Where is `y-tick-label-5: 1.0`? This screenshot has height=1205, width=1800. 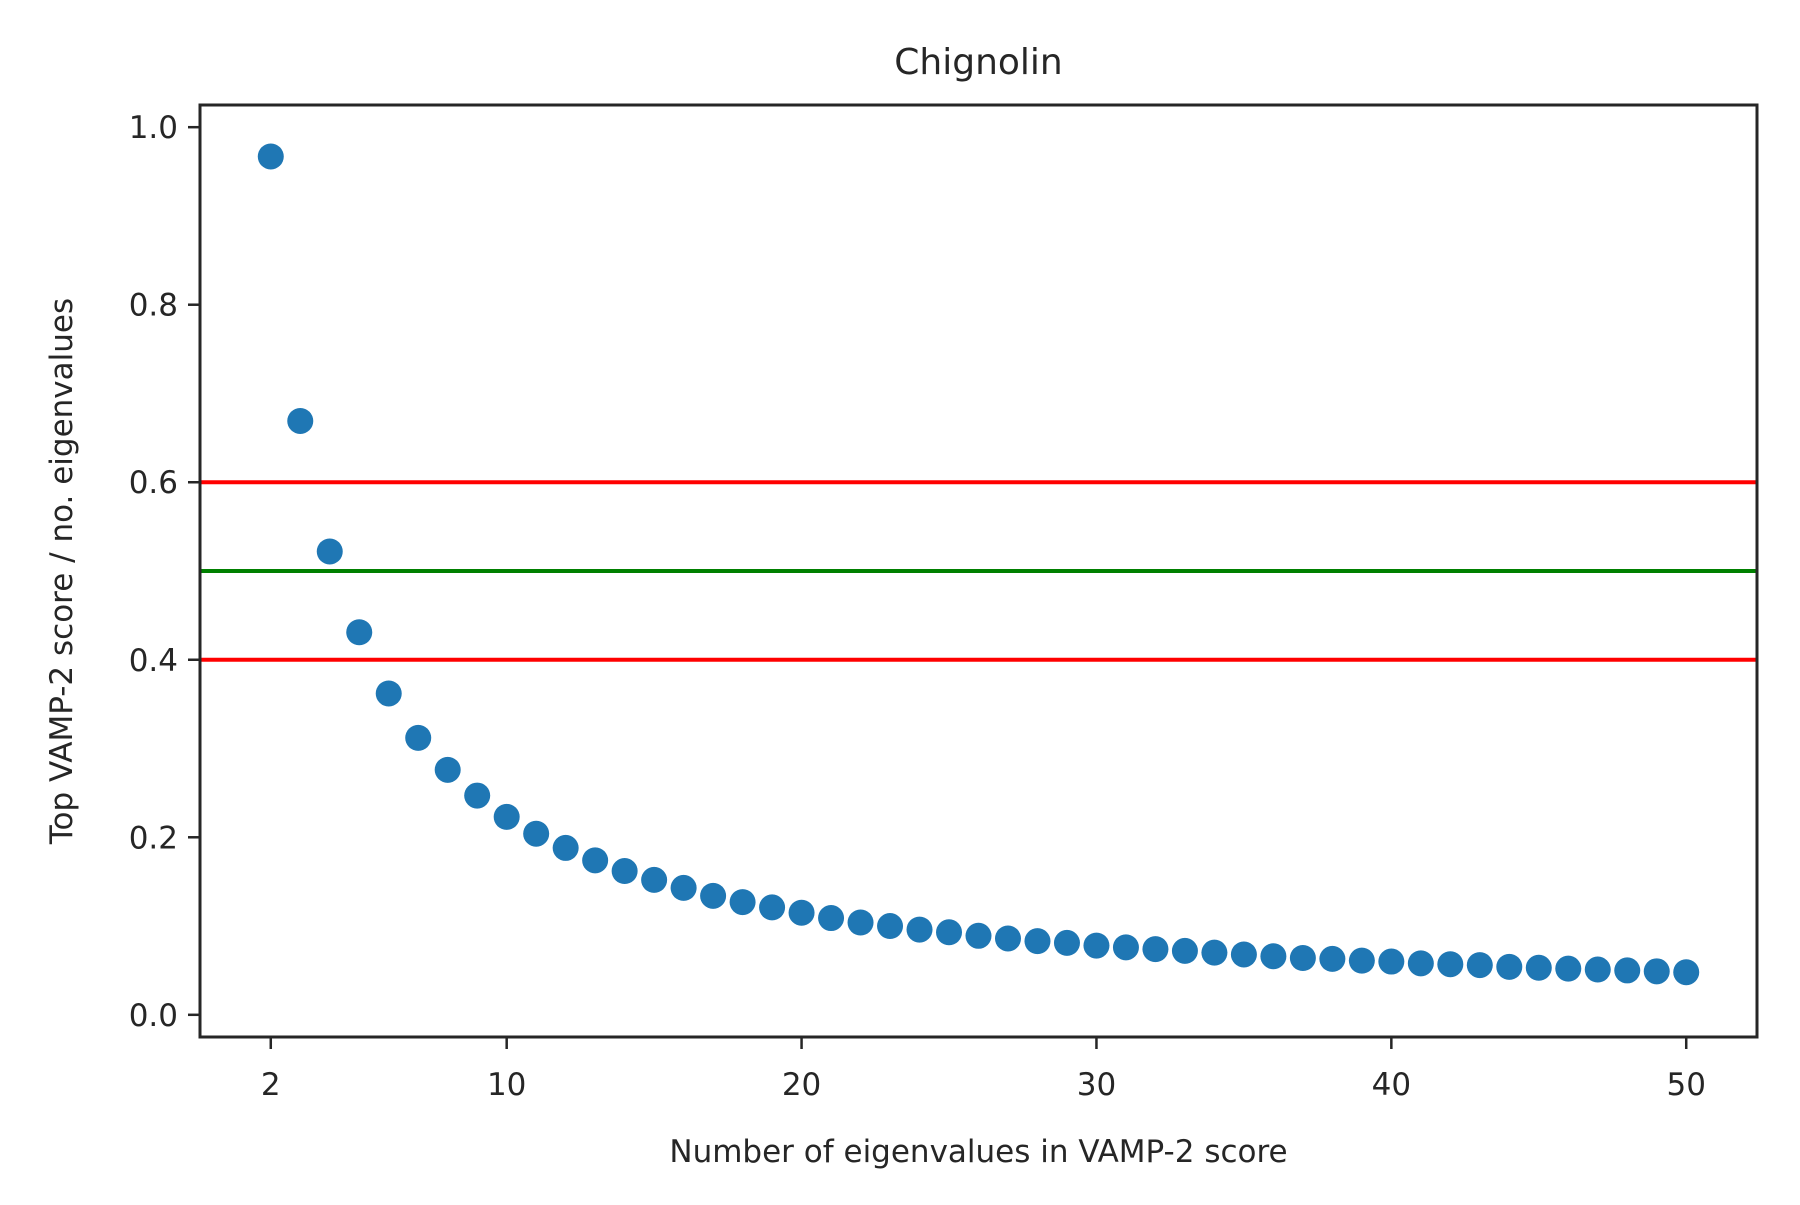 y-tick-label-5: 1.0 is located at coordinates (153, 128).